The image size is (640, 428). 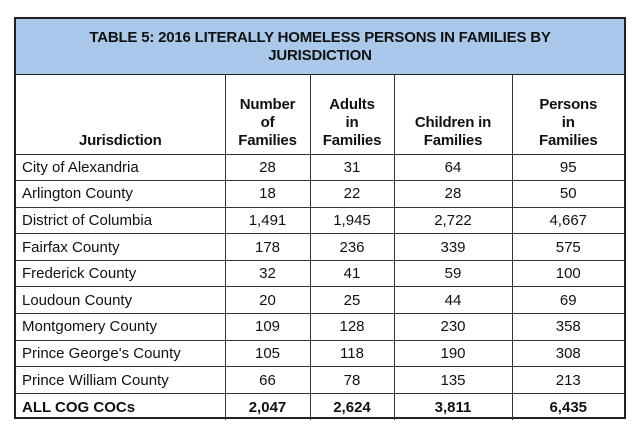 I want to click on cell-persons: 95, so click(x=567, y=167).